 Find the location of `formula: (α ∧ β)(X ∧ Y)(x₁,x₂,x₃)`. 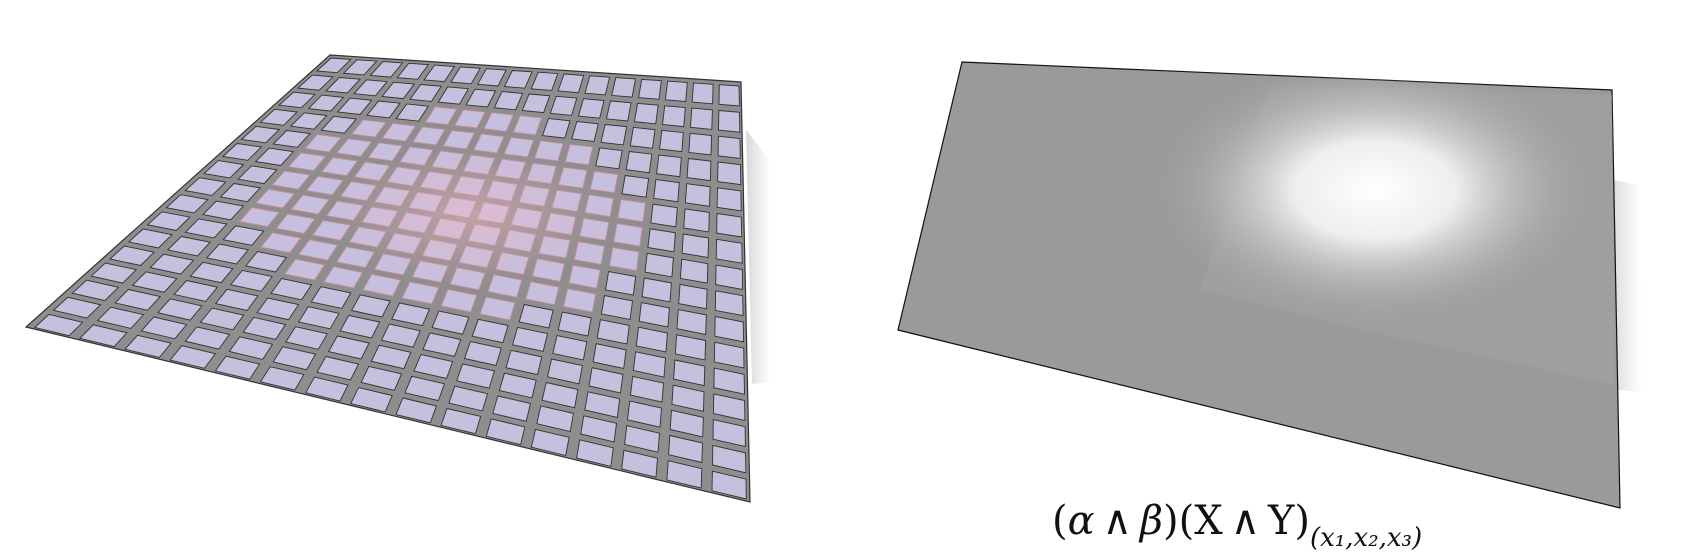

formula: (α ∧ β)(X ∧ Y)(x₁,x₂,x₃) is located at coordinates (1237, 525).